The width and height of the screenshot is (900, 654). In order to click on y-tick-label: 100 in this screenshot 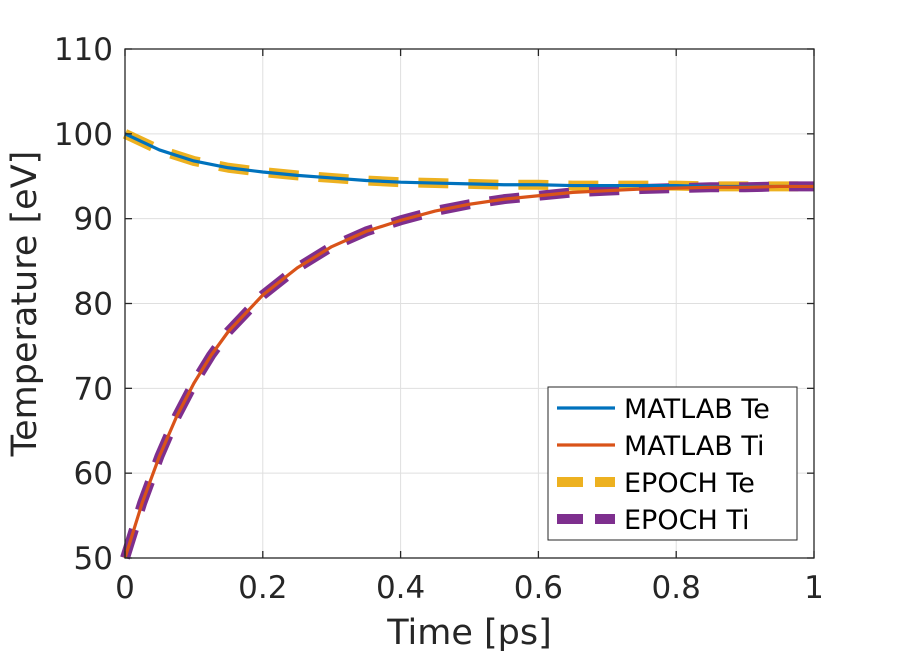, I will do `click(83, 135)`.